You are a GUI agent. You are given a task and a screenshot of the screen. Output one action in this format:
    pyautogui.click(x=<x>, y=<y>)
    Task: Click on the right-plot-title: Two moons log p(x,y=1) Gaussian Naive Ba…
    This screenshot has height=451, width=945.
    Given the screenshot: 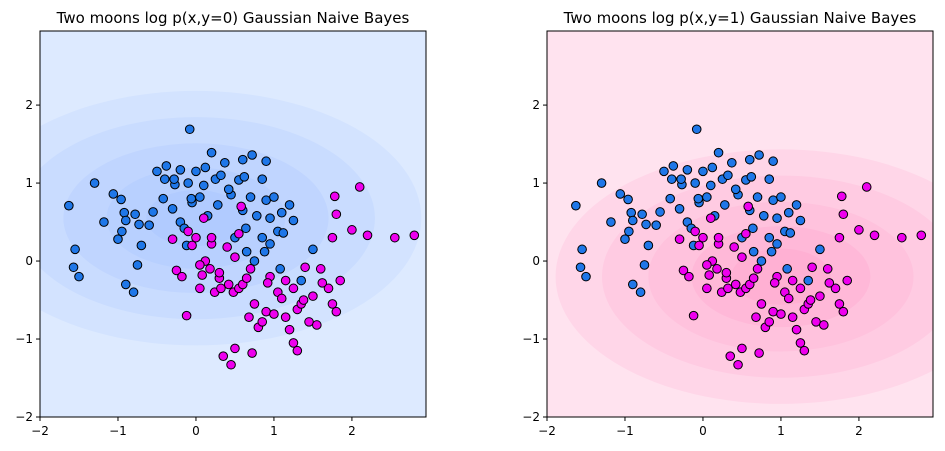 What is the action you would take?
    pyautogui.click(x=740, y=18)
    